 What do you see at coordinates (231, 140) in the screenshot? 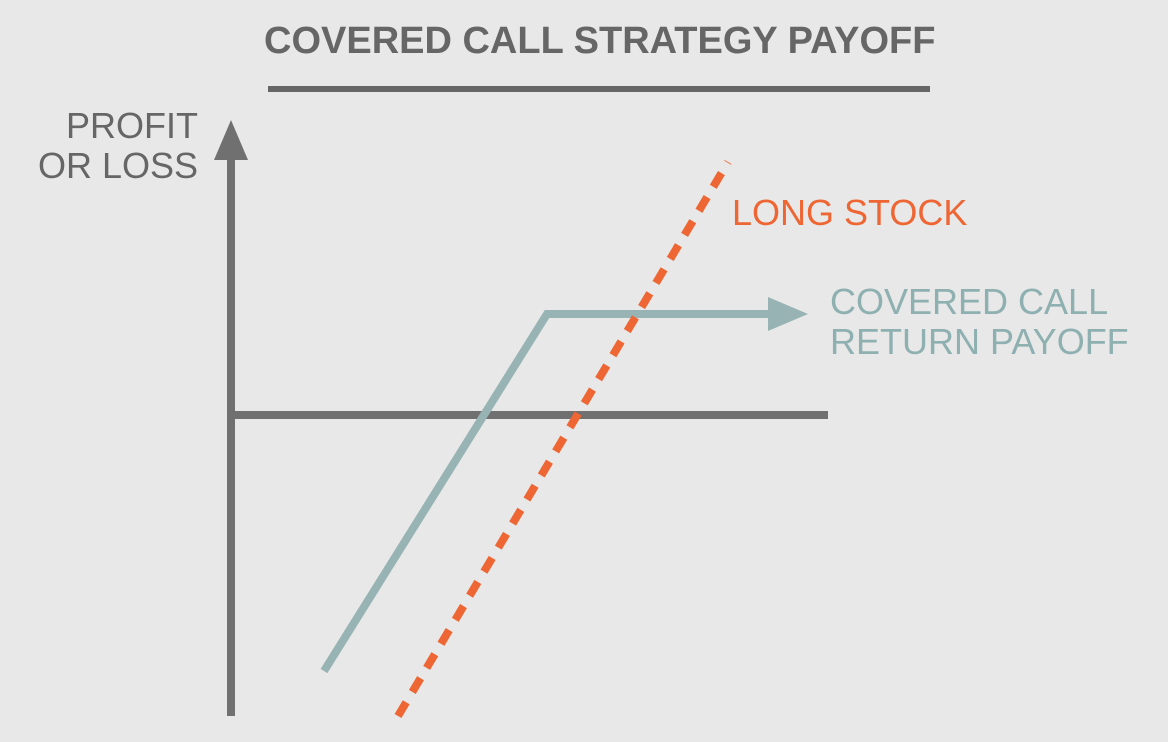
I see `y-axis-arrowhead` at bounding box center [231, 140].